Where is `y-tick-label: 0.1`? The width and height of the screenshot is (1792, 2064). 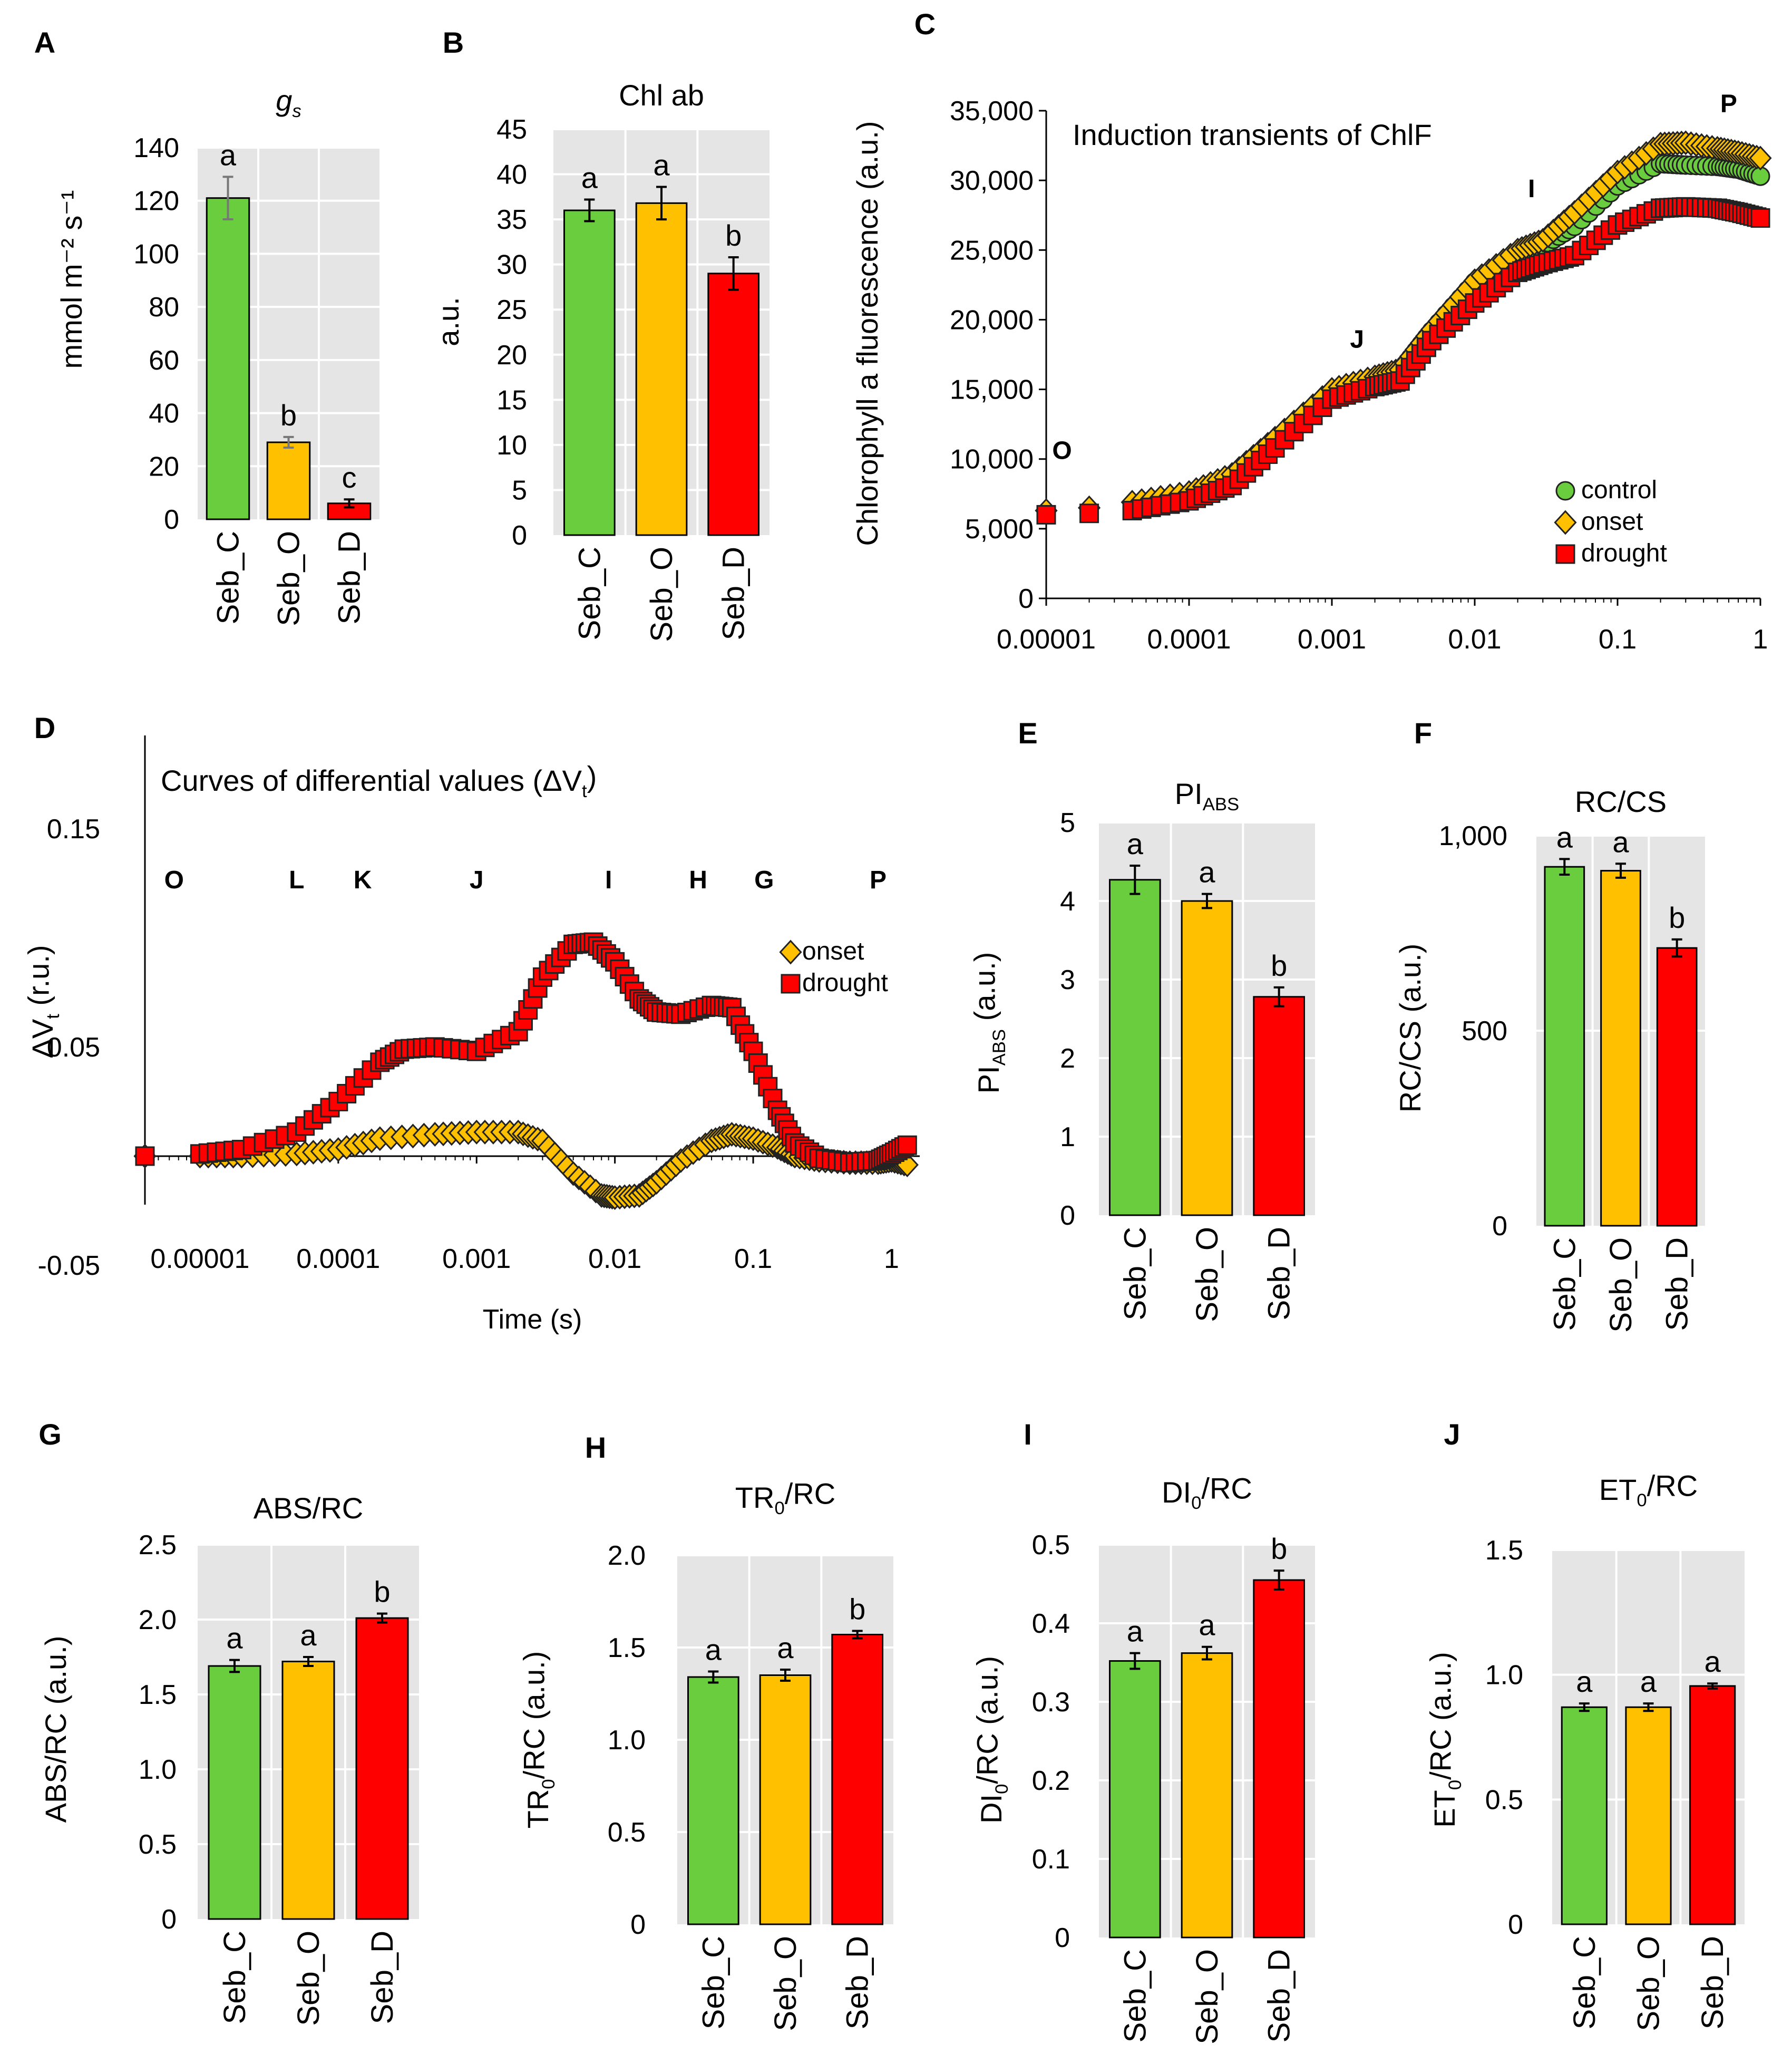 y-tick-label: 0.1 is located at coordinates (1051, 1859).